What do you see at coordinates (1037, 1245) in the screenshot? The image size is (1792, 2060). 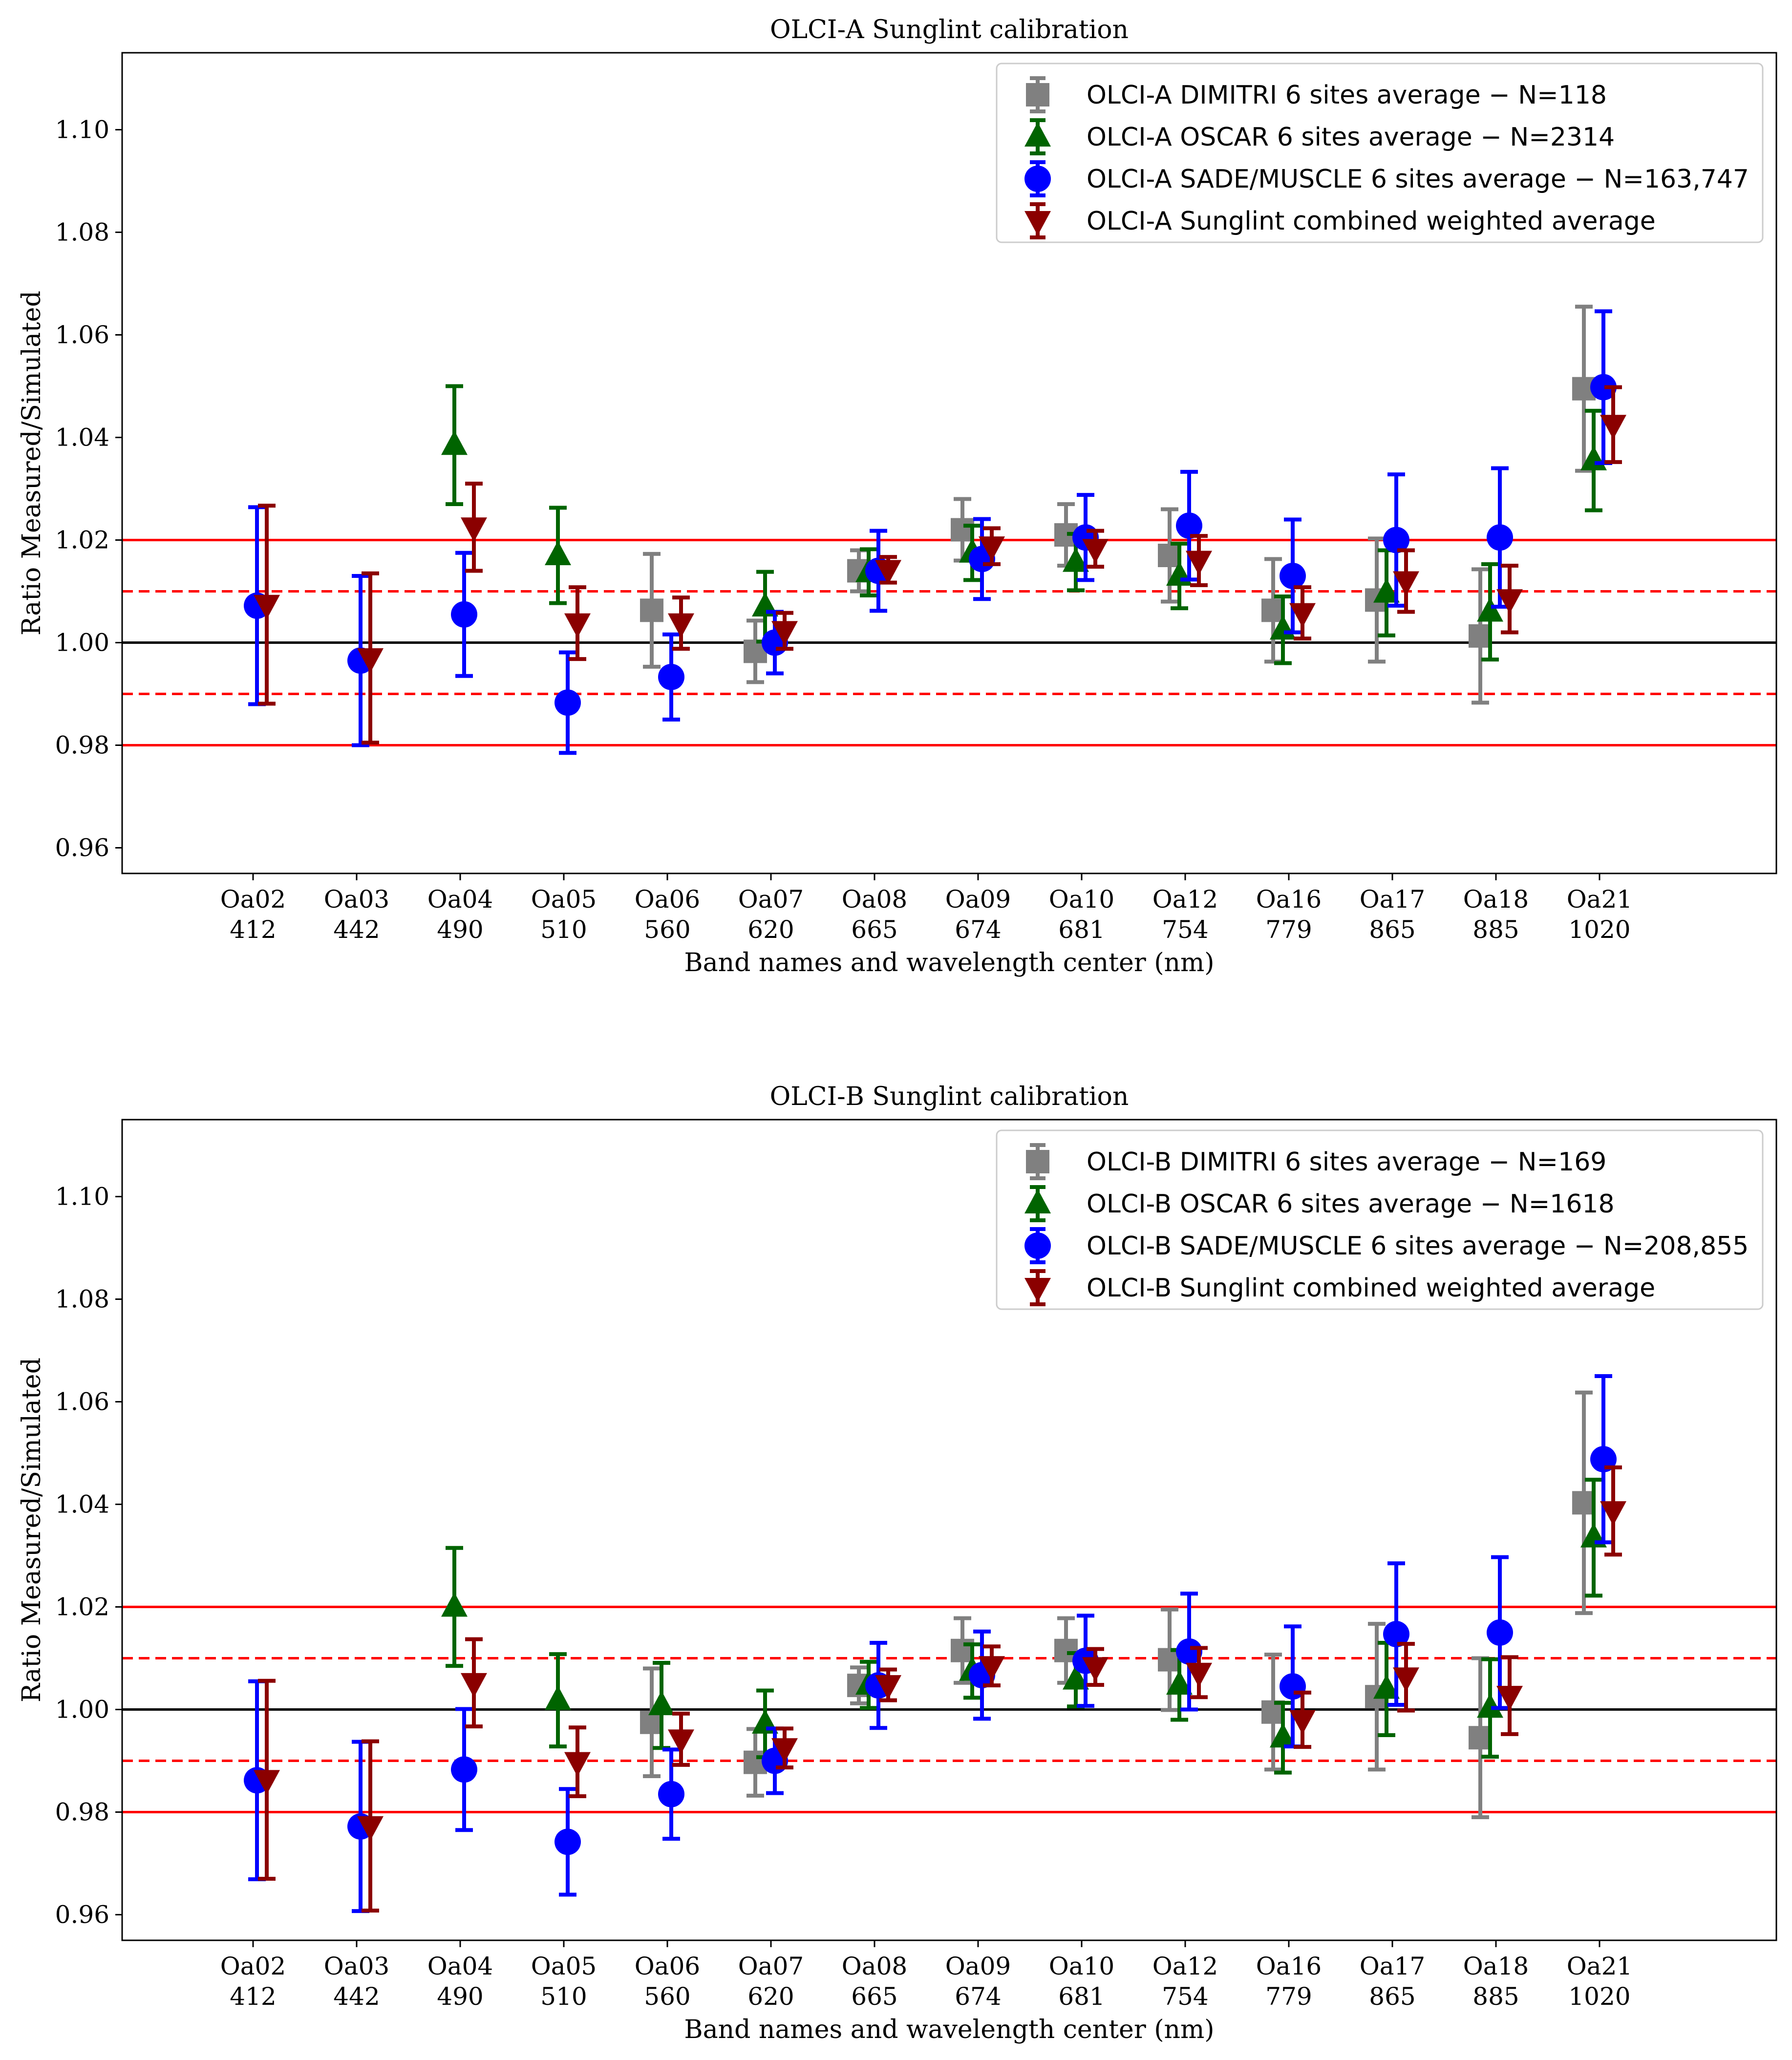 I see `legend-marker-sade` at bounding box center [1037, 1245].